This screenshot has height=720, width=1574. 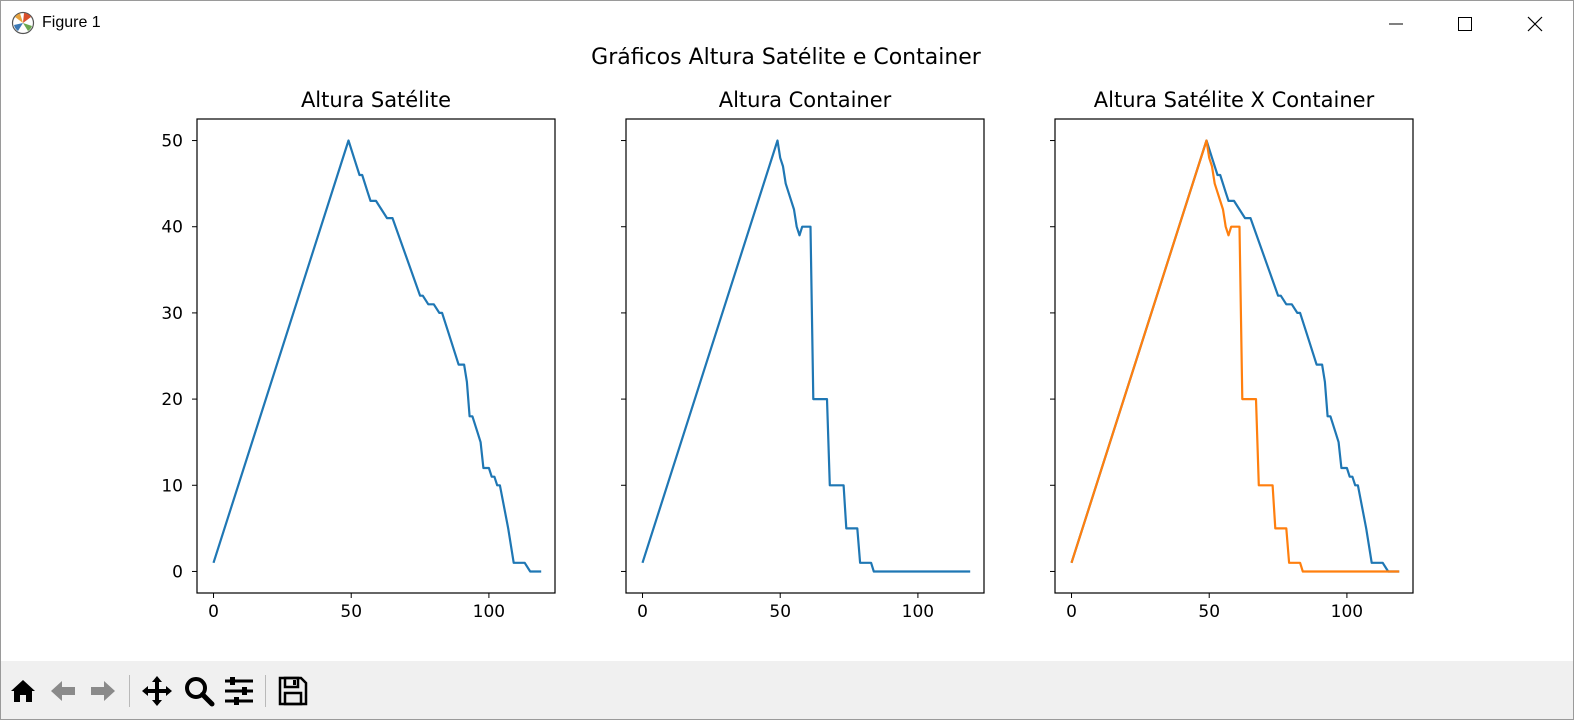 I want to click on home-button, so click(x=23, y=691).